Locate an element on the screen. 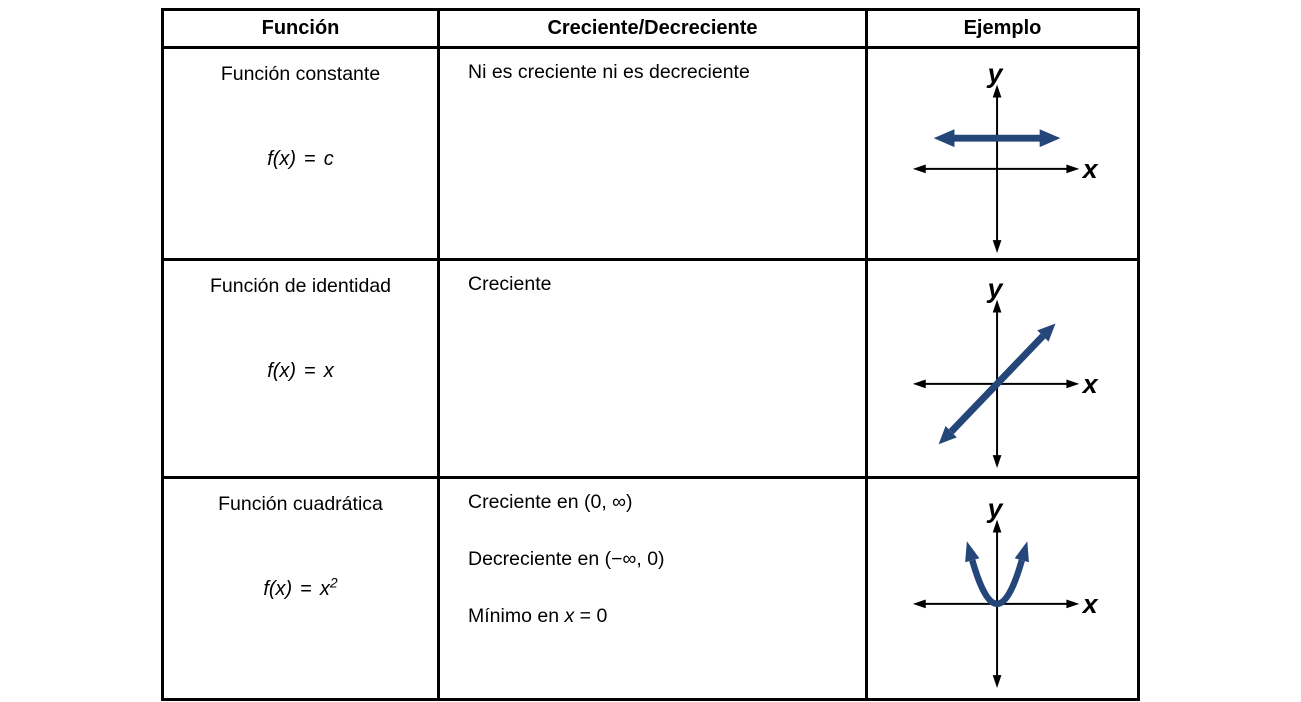 This screenshot has height=702, width=1301. axes is located at coordinates (995, 168).